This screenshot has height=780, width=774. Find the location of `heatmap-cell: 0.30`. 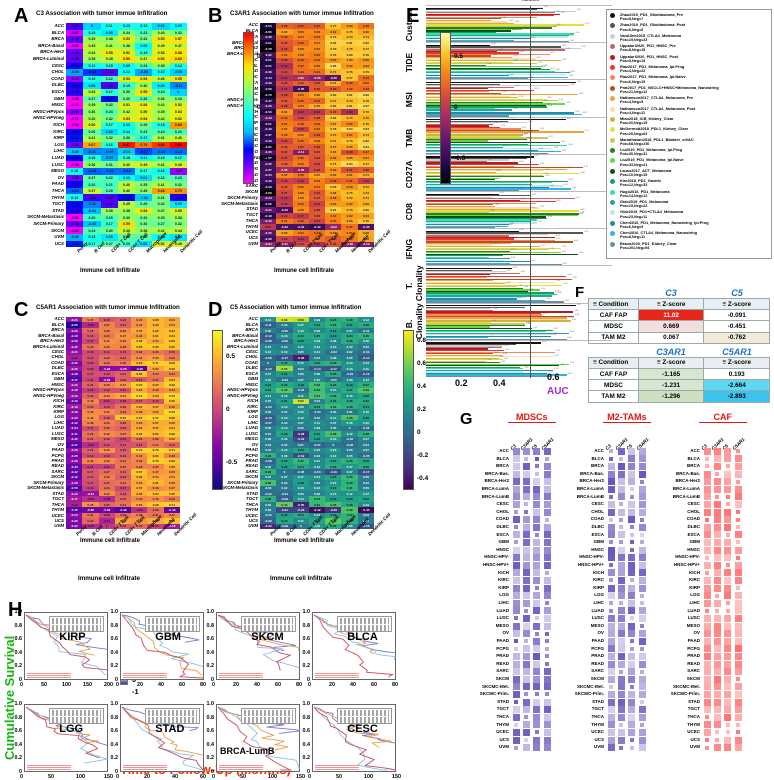

heatmap-cell: 0.30 is located at coordinates (126, 138).